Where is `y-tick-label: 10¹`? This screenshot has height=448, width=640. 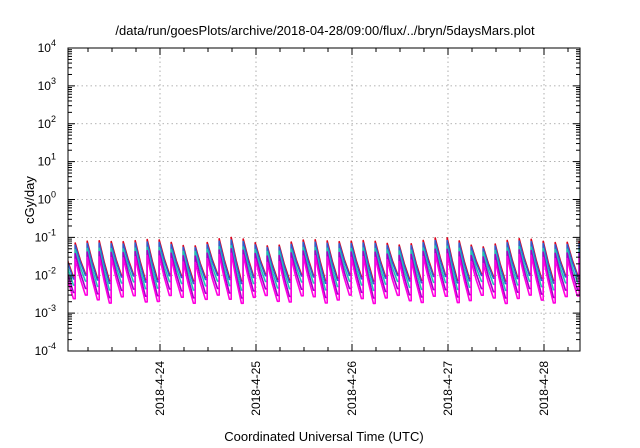 y-tick-label: 10¹ is located at coordinates (47, 160).